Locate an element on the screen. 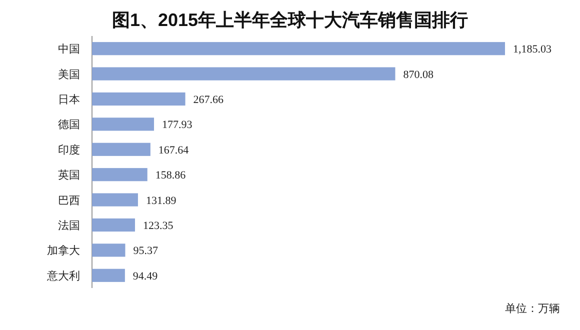  chart-title: 图1、2015年上半年全球十大汽车销售国排行 is located at coordinates (290, 20).